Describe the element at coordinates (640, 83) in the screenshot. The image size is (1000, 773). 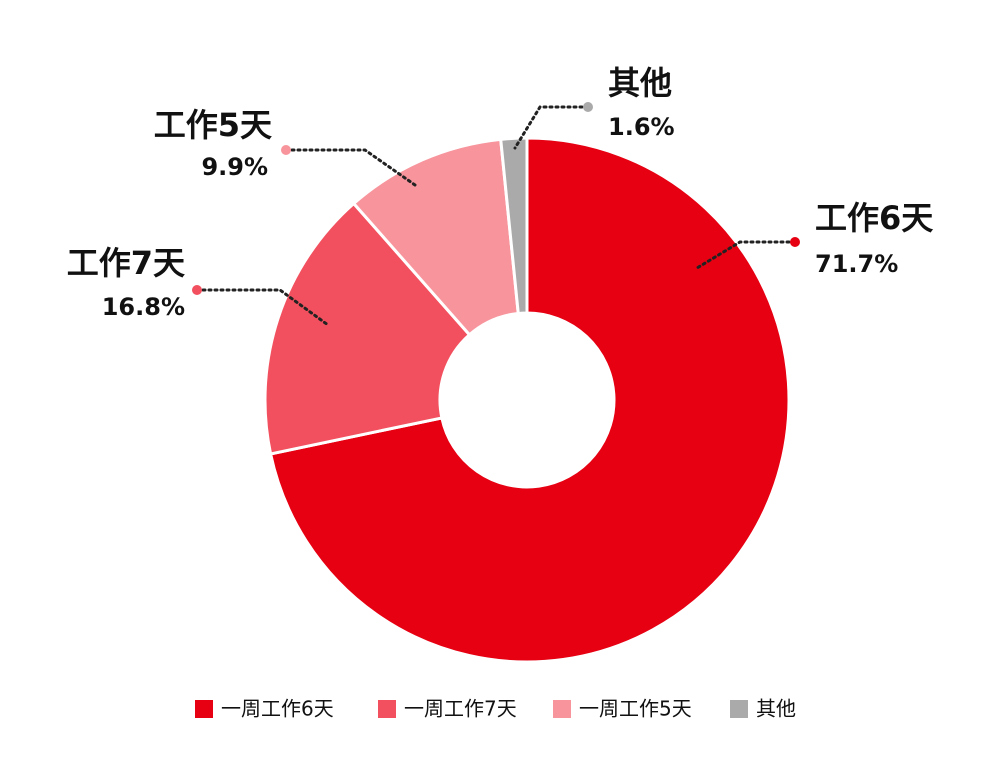
I see `callout-label: 其他` at that location.